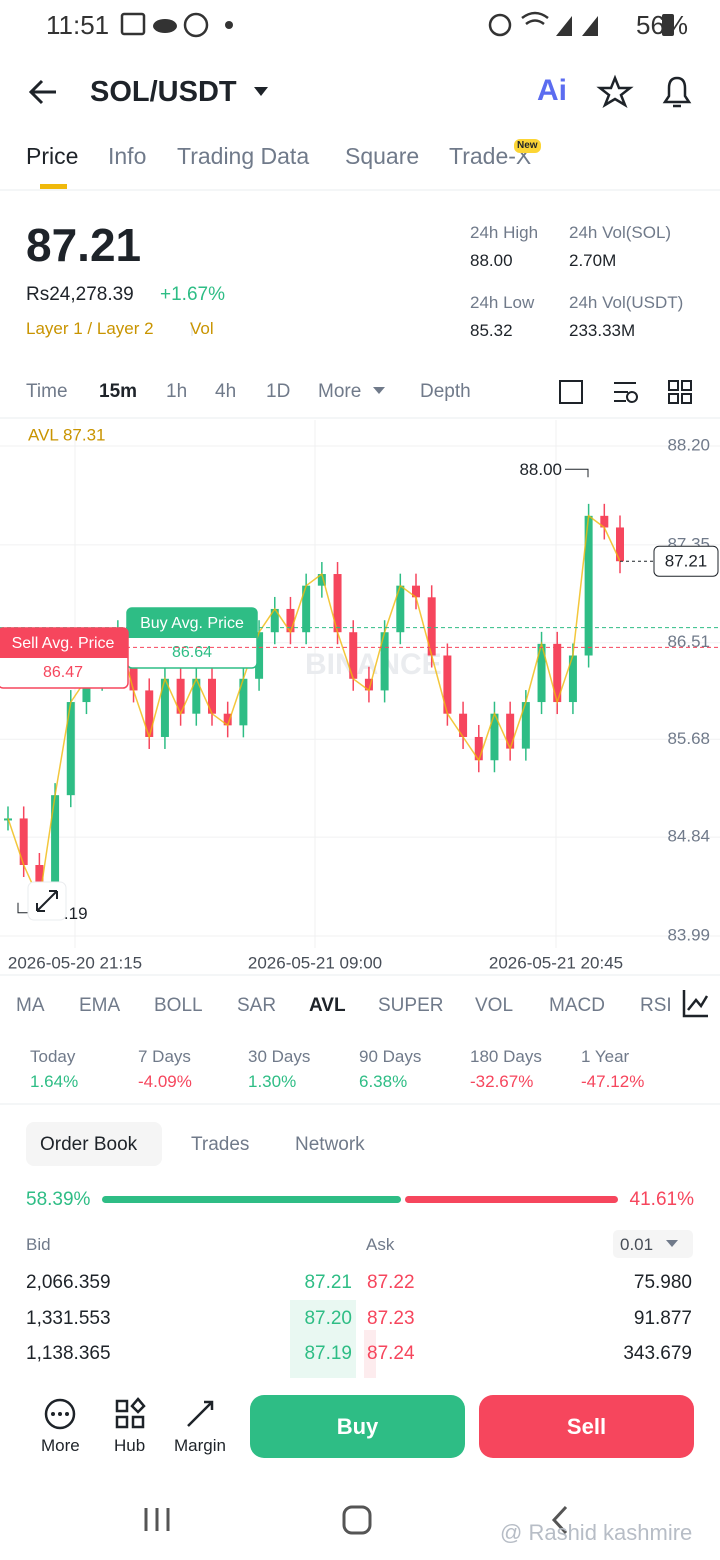 The image size is (720, 1560). I want to click on interval: 15m, so click(118, 391).